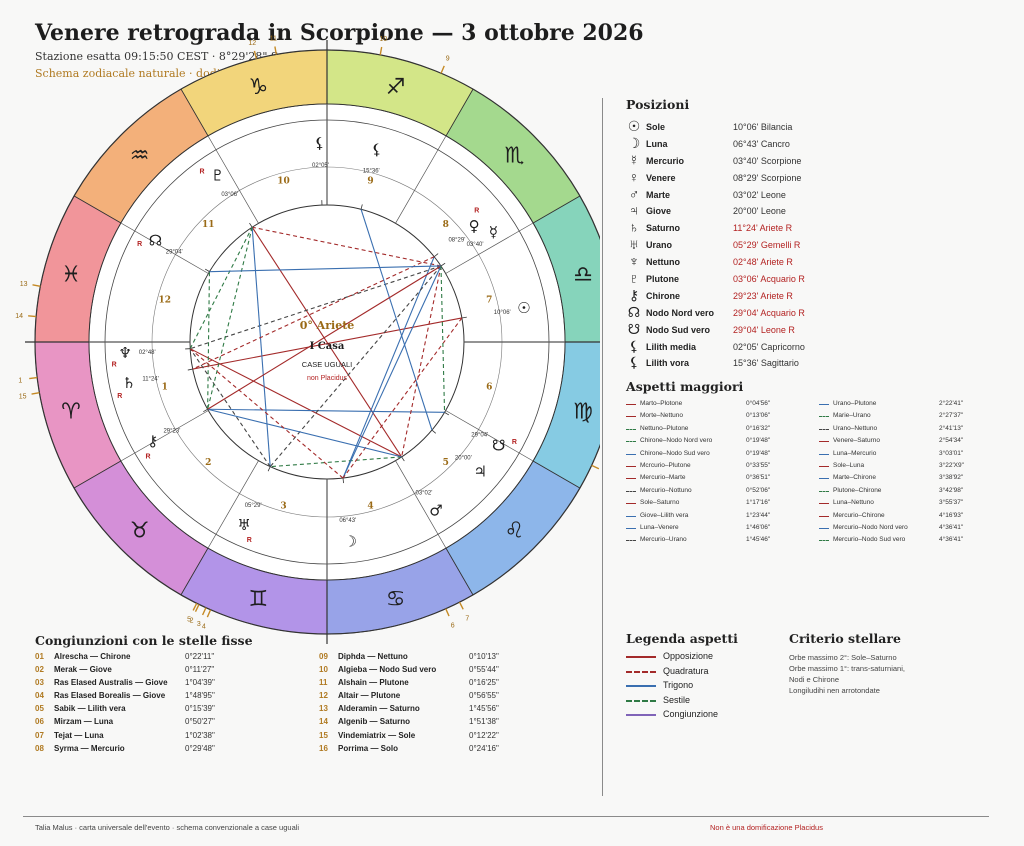 This screenshot has width=1024, height=846. What do you see at coordinates (423, 493) in the screenshot?
I see `planet-degree-label: 03°02'` at bounding box center [423, 493].